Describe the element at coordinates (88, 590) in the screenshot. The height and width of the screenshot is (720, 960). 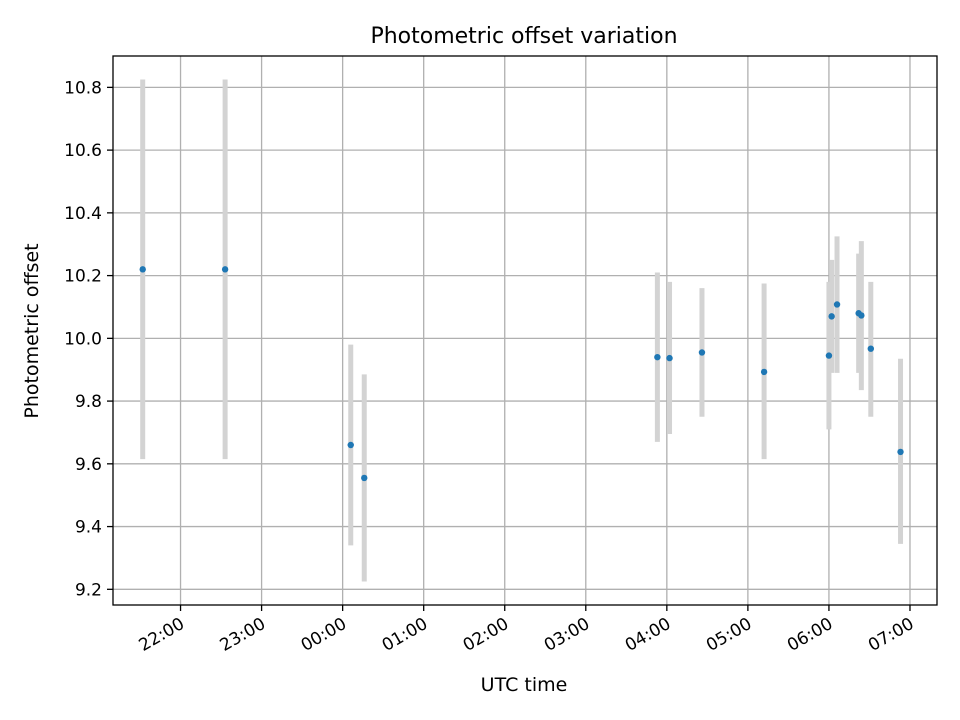
I see `y-tick-label: 9.2` at that location.